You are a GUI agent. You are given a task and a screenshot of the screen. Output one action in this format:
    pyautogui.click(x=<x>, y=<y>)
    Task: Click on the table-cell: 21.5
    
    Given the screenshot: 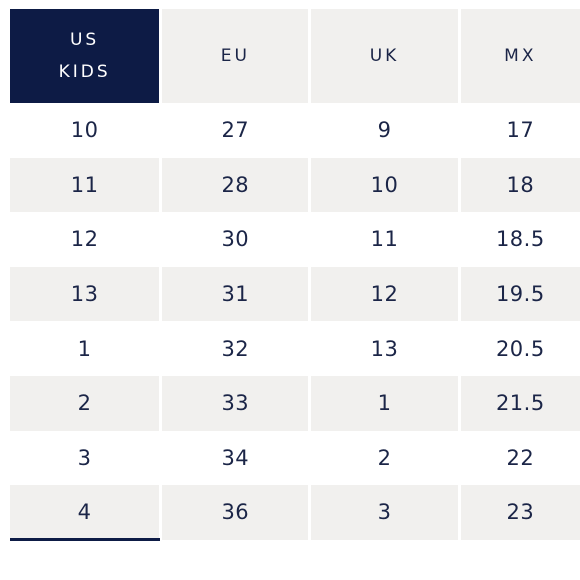 What is the action you would take?
    pyautogui.click(x=520, y=403)
    